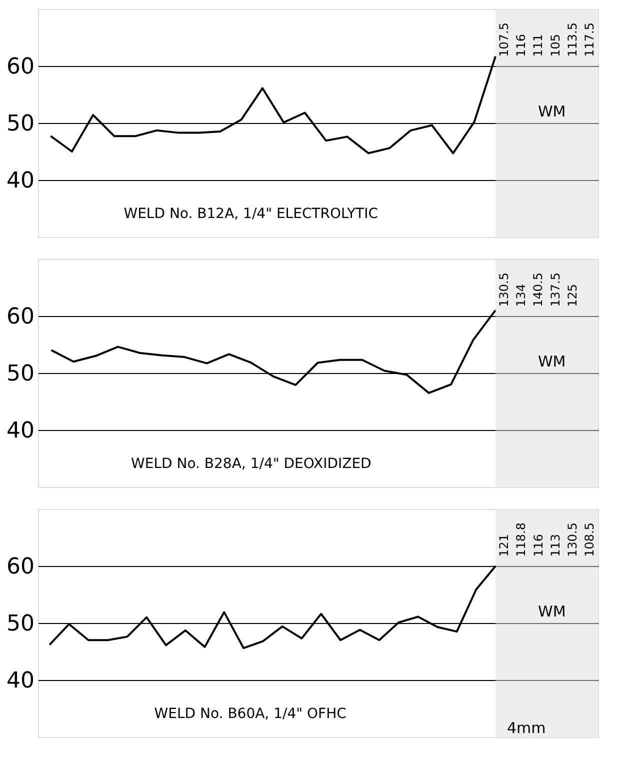 The image size is (621, 781). What do you see at coordinates (250, 714) in the screenshot?
I see `text: WELD No. B60A, 1/4" OFHC` at bounding box center [250, 714].